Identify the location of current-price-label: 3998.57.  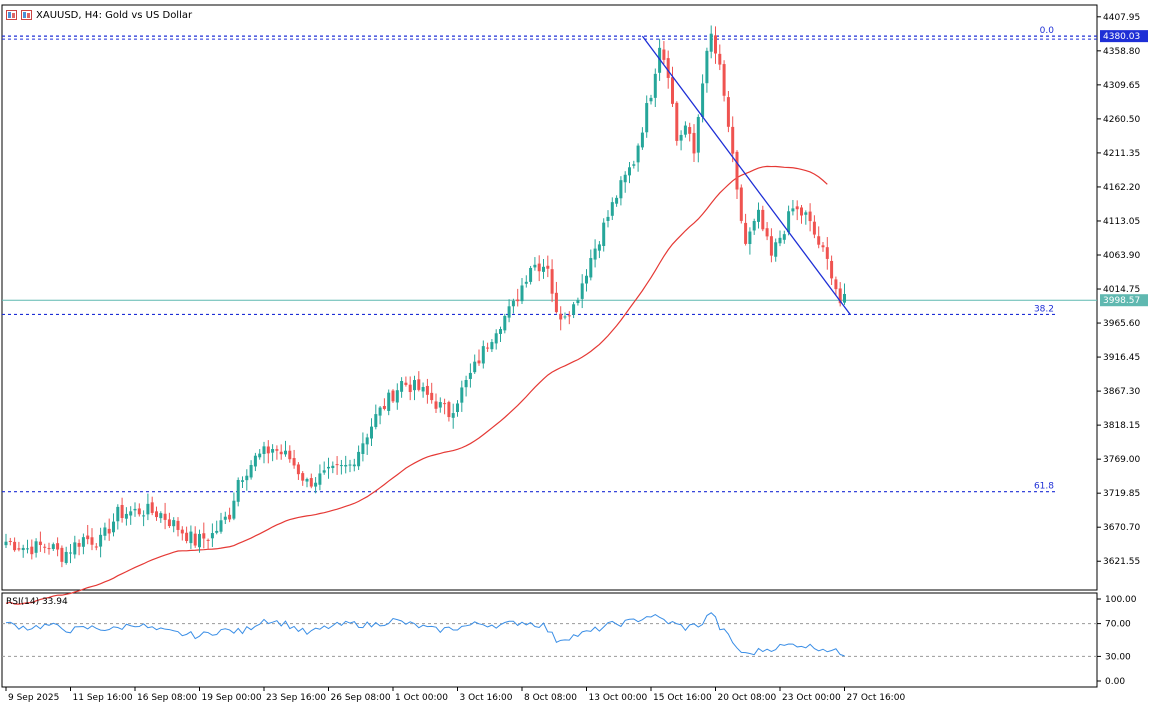
(1121, 301).